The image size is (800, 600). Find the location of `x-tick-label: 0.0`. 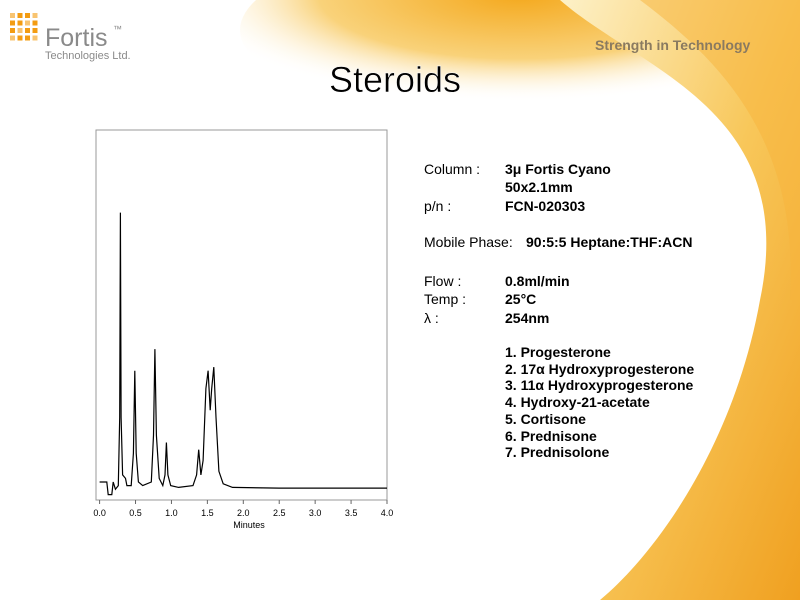

x-tick-label: 0.0 is located at coordinates (99, 513).